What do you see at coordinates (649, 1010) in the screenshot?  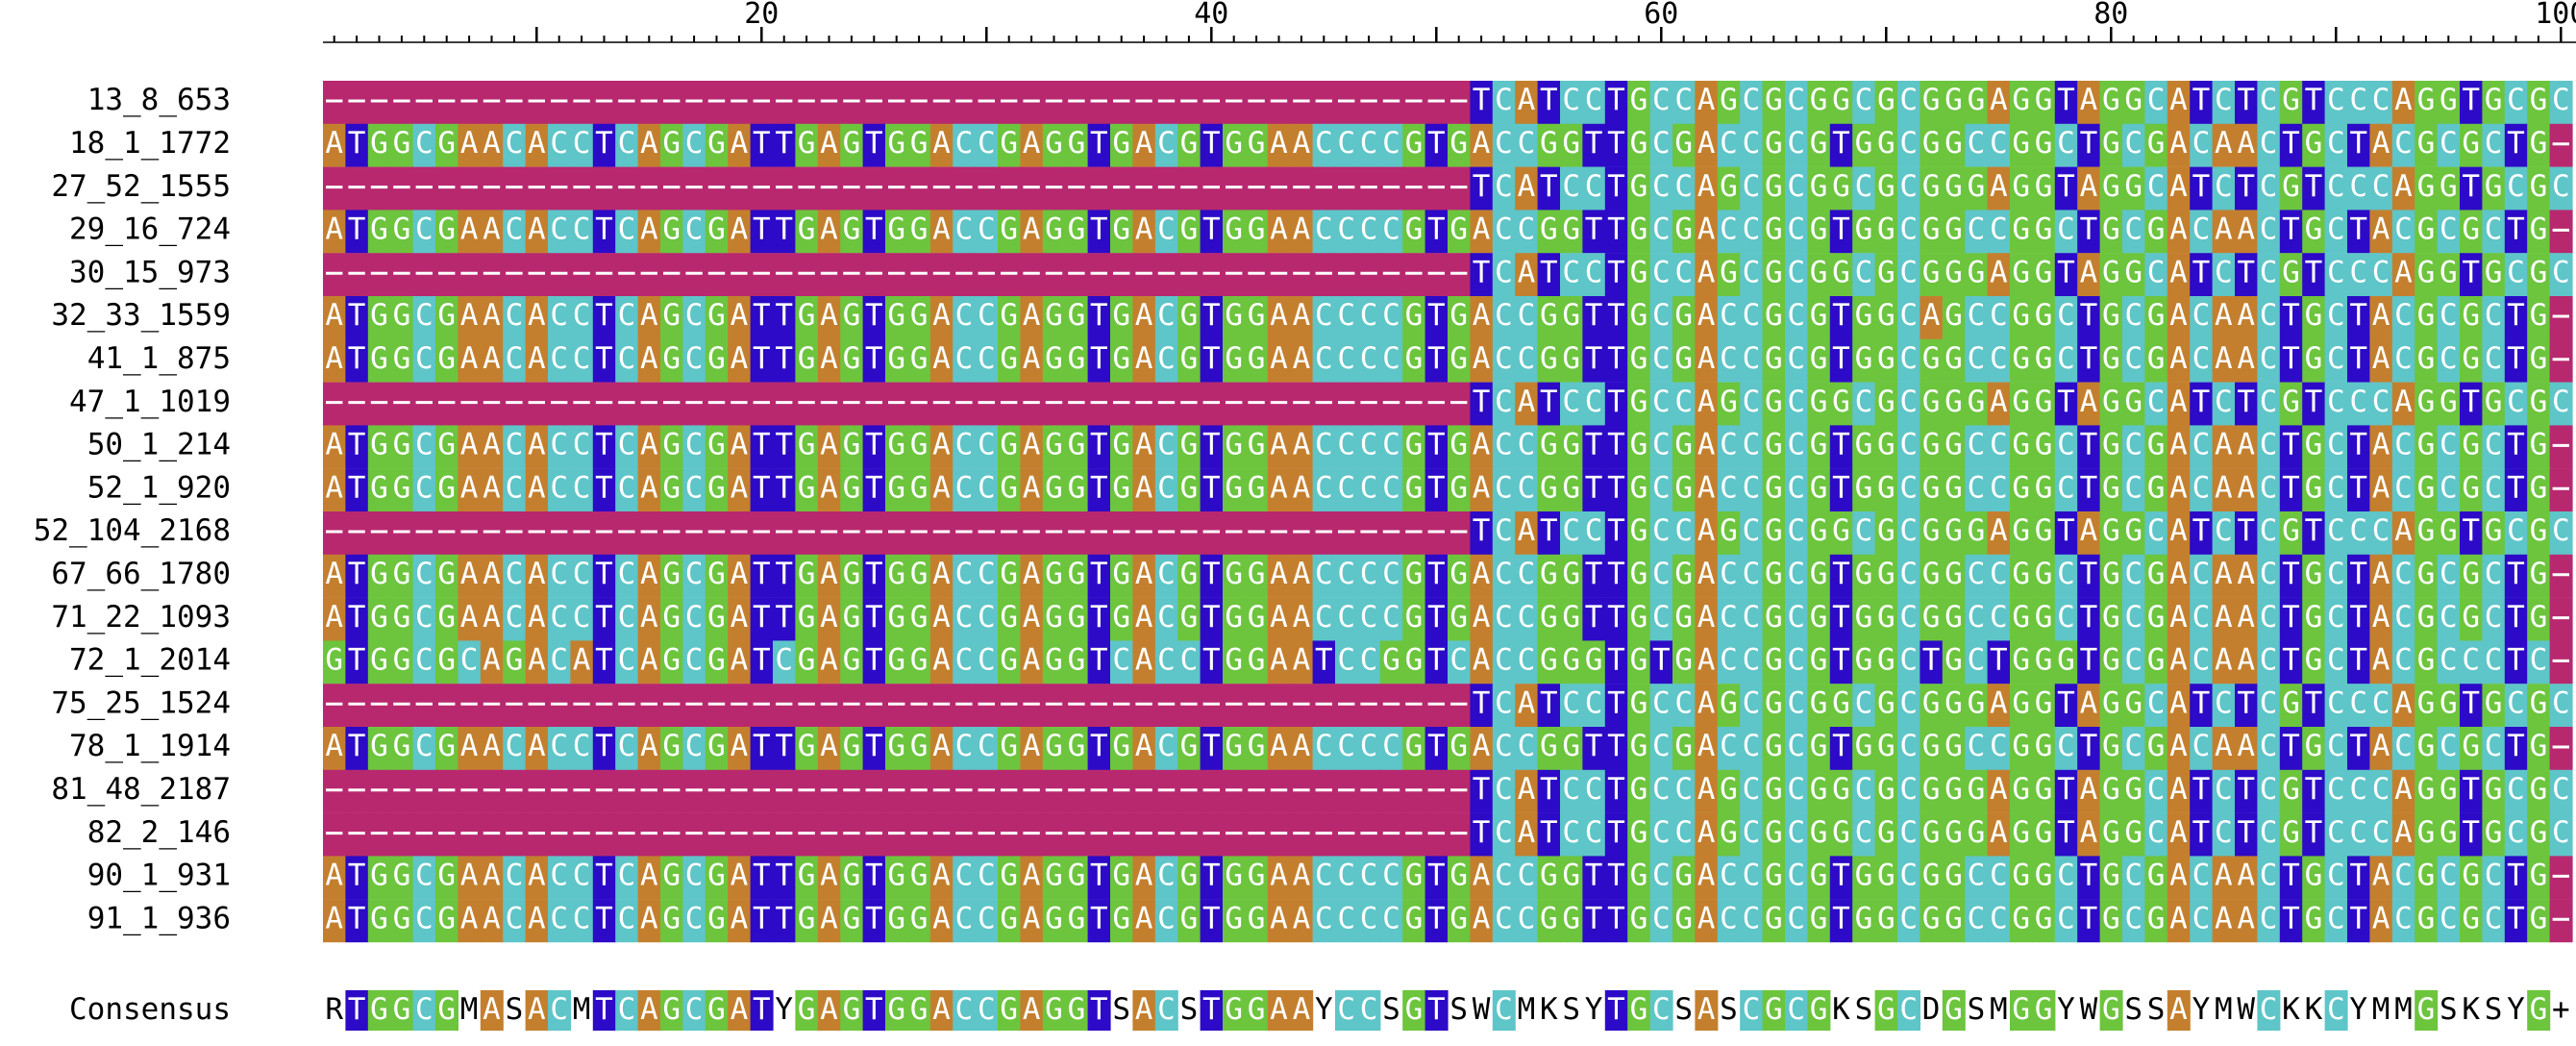 I see `consensus-base: A` at bounding box center [649, 1010].